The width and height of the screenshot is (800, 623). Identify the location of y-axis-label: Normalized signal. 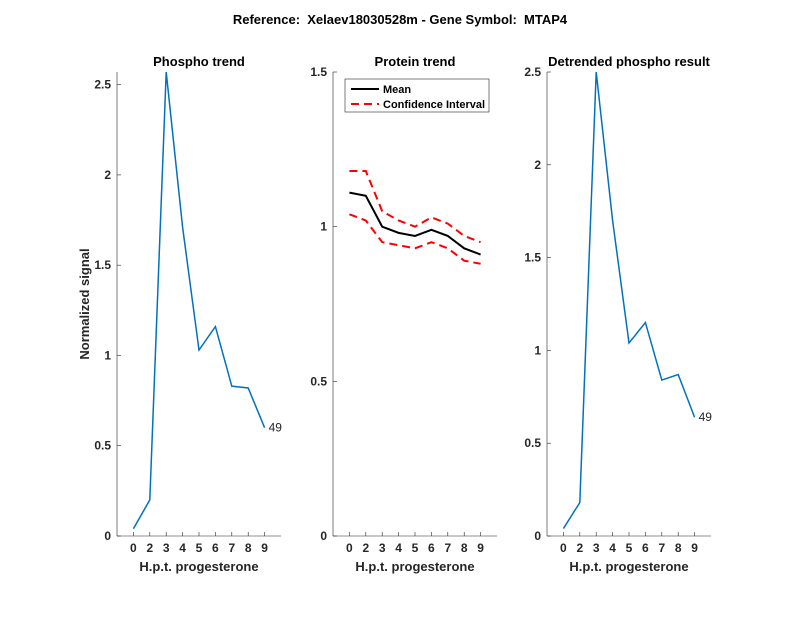
(84, 303).